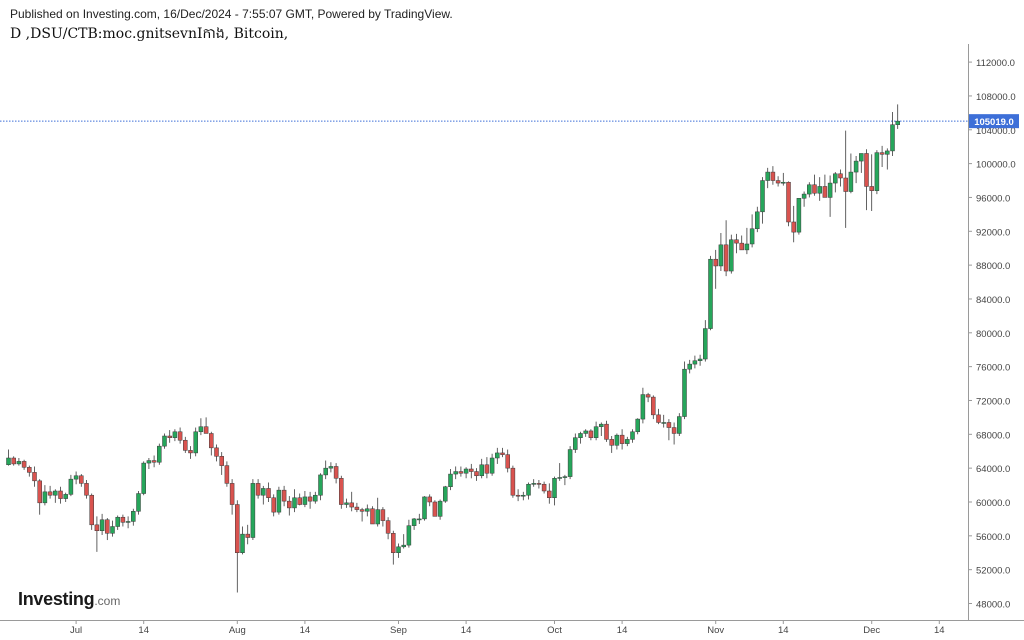 This screenshot has width=1024, height=640. I want to click on y-tick-label: 80000.0, so click(993, 334).